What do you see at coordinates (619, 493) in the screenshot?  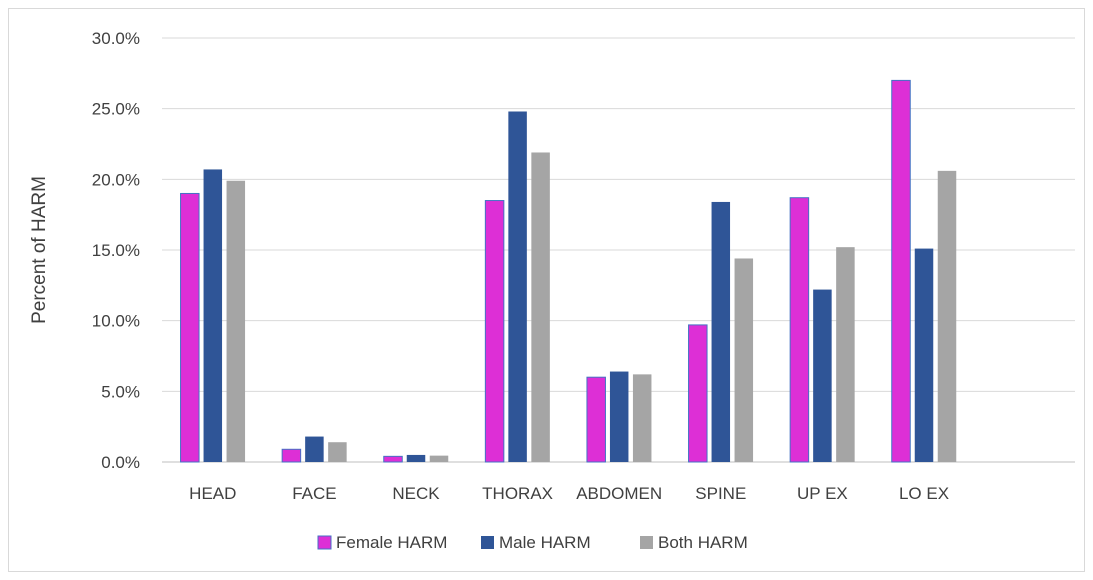 I see `x-tick-label: ABDOMEN` at bounding box center [619, 493].